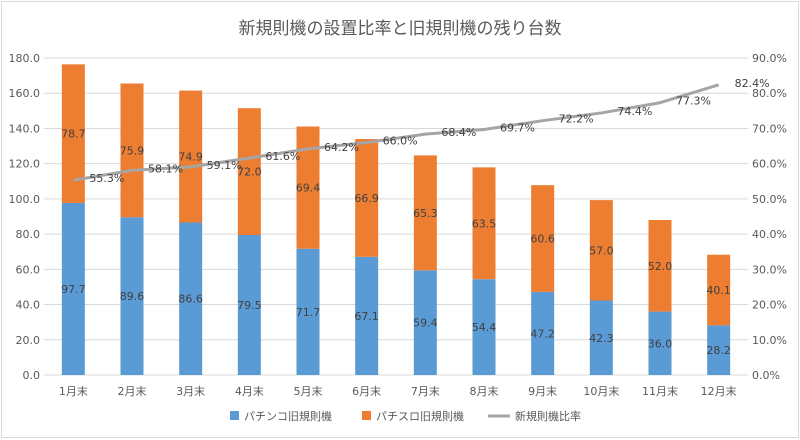 Image resolution: width=800 pixels, height=440 pixels. Describe the element at coordinates (25, 164) in the screenshot. I see `y-left-tick-label: 120.0` at that location.